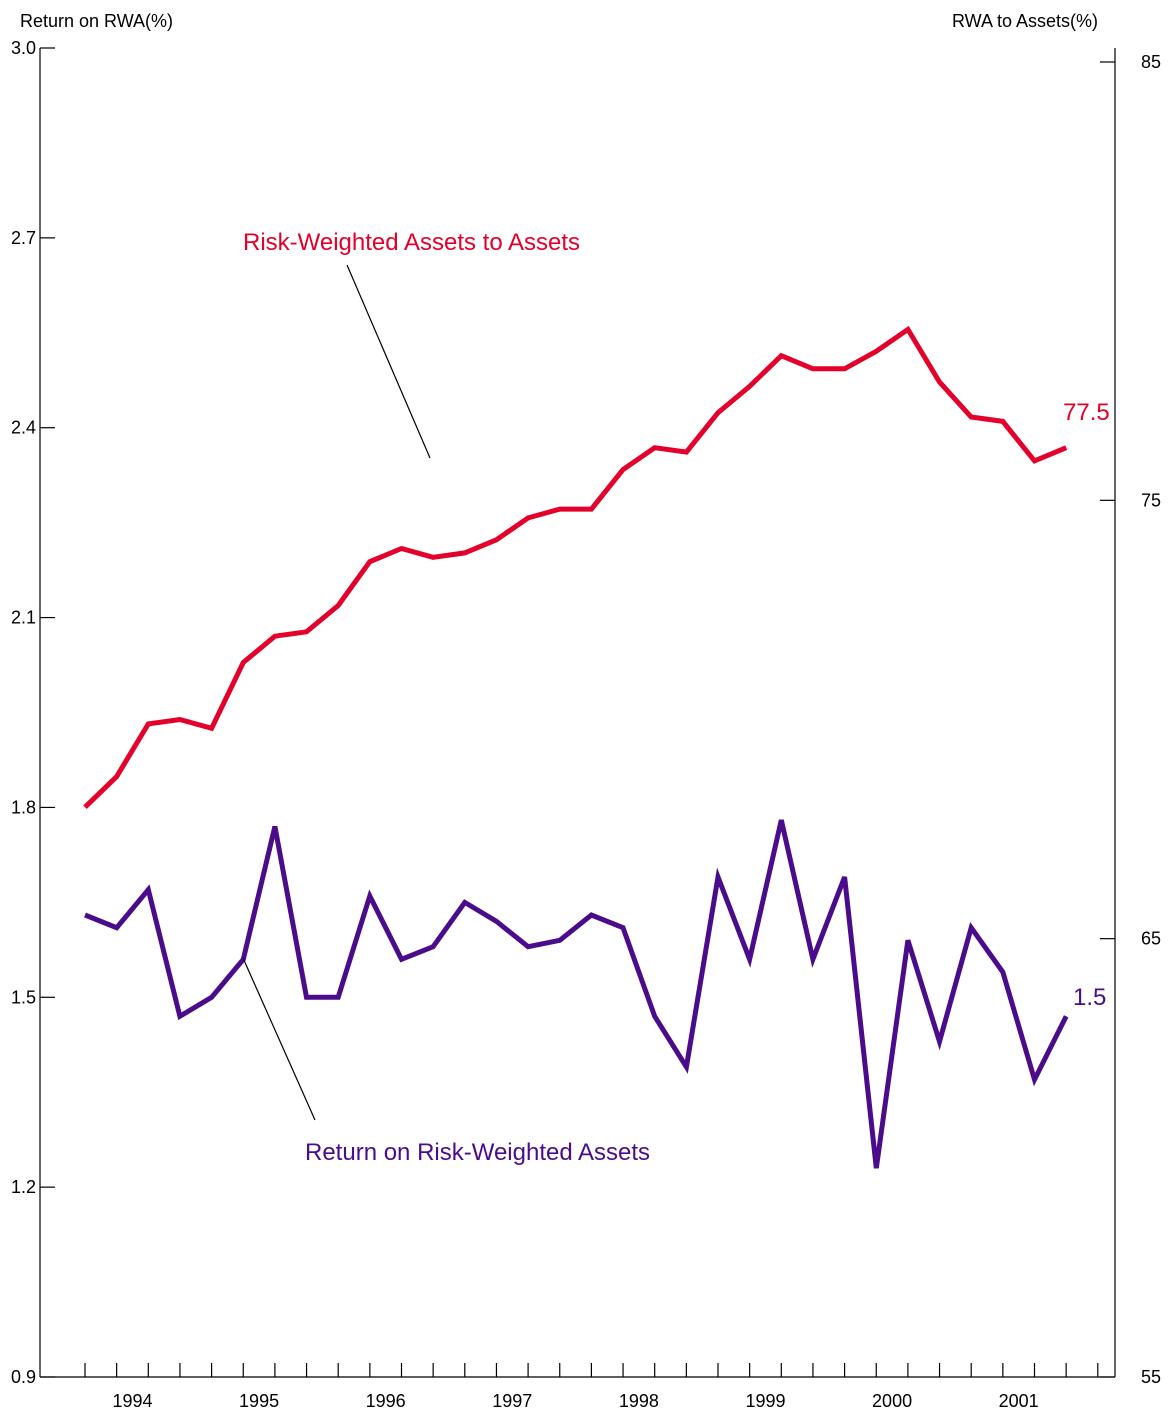  I want to click on x-tick-label: 1997, so click(512, 1401).